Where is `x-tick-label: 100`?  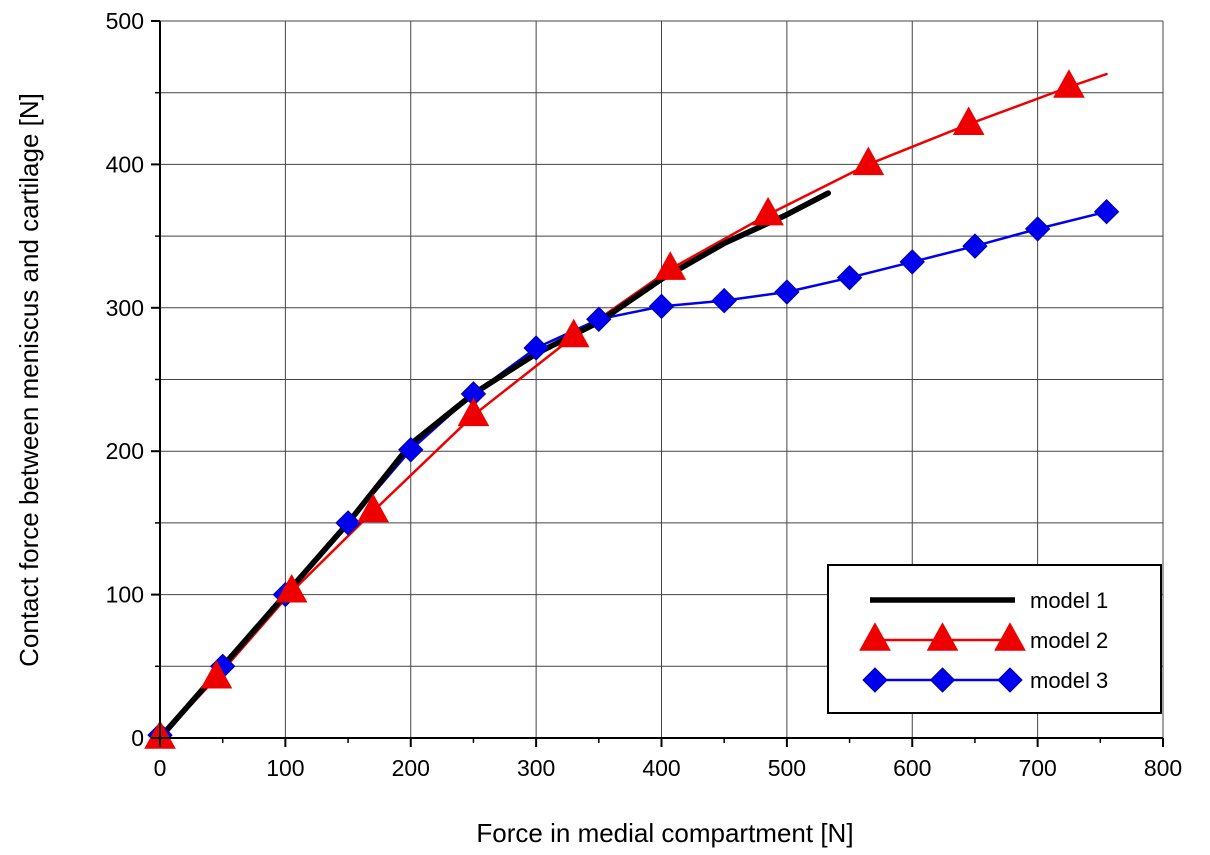
x-tick-label: 100 is located at coordinates (285, 768).